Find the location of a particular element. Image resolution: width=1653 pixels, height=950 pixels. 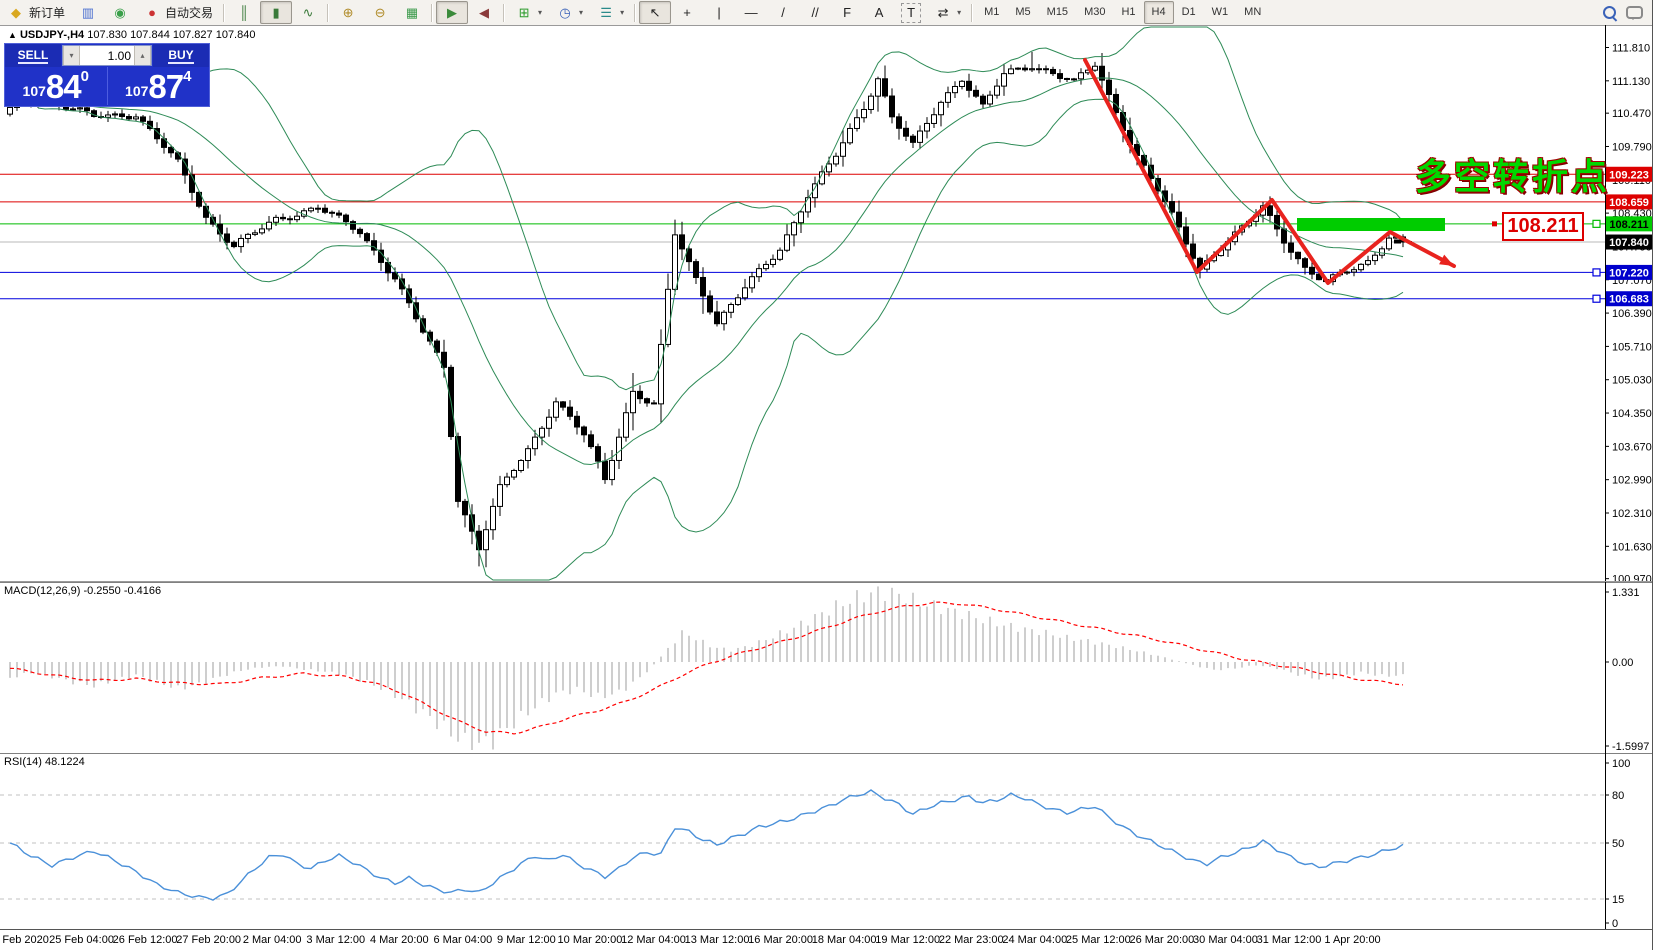

new-chart-button: ⊞ ▾ is located at coordinates (528, 12).